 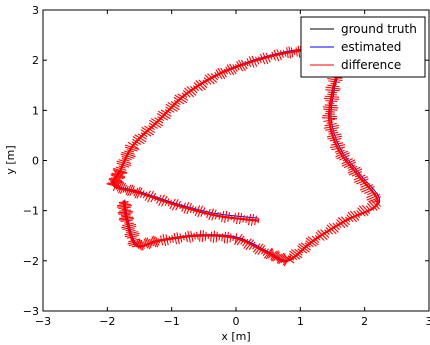 What do you see at coordinates (31, 211) in the screenshot?
I see `y-tick-label: −1` at bounding box center [31, 211].